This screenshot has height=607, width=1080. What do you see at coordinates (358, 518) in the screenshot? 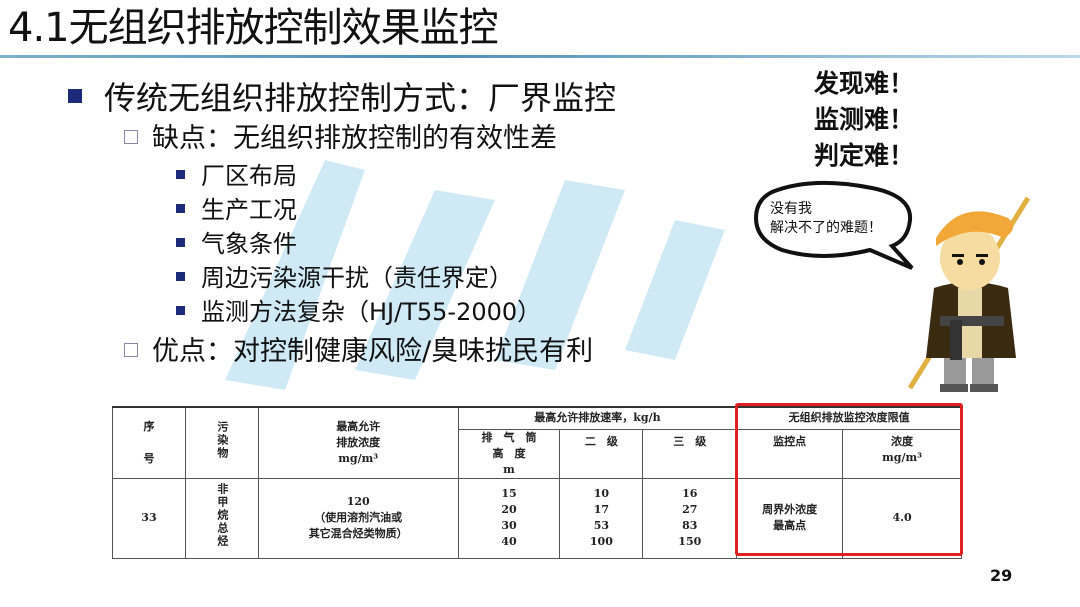
I see `cell-max-conc: 120 （使用溶剂汽油或 其它混合烃类物质）` at bounding box center [358, 518].